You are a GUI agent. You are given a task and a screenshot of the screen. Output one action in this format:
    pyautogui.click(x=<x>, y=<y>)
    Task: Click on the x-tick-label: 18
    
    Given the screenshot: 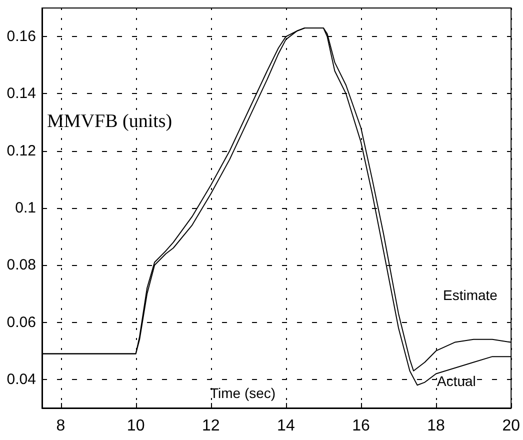 What is the action you would take?
    pyautogui.click(x=436, y=426)
    